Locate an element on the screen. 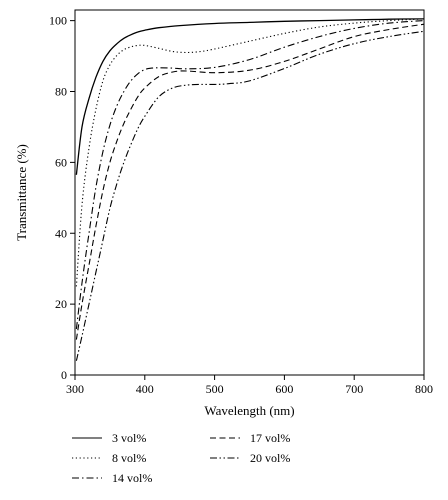  legend-label-1: 3 vol% is located at coordinates (129, 438).